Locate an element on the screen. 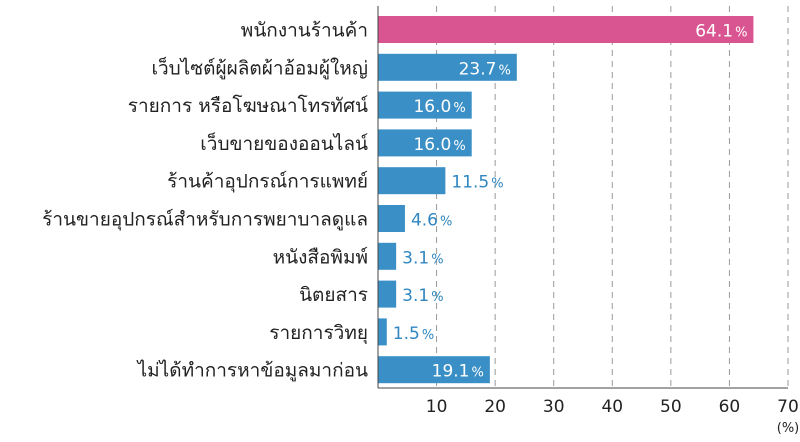 The height and width of the screenshot is (442, 800). data-label: 64.1% is located at coordinates (721, 32).